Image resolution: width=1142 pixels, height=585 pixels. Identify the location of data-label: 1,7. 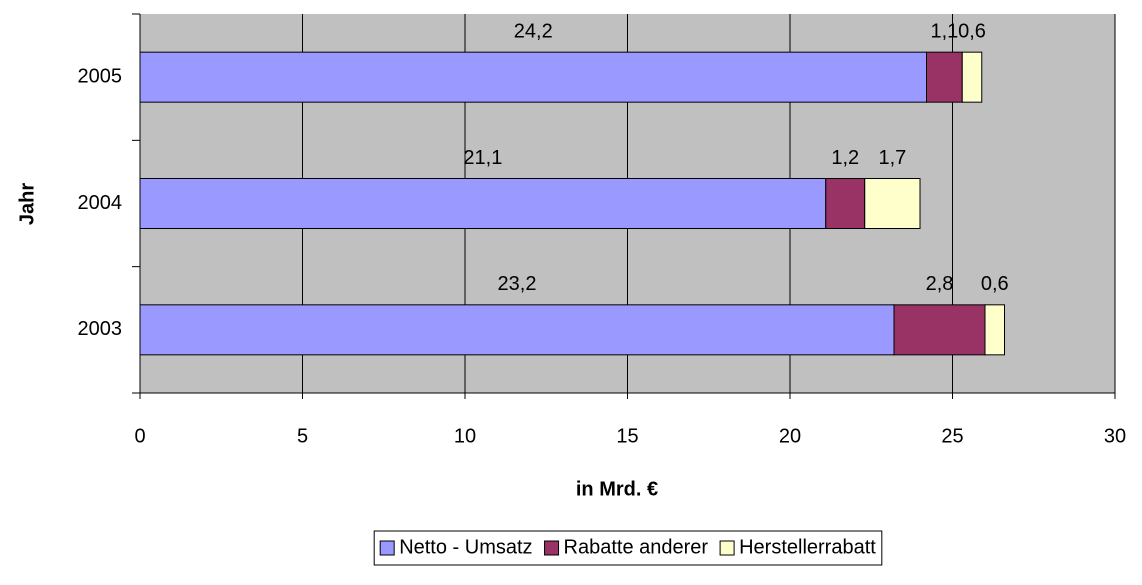
(892, 158).